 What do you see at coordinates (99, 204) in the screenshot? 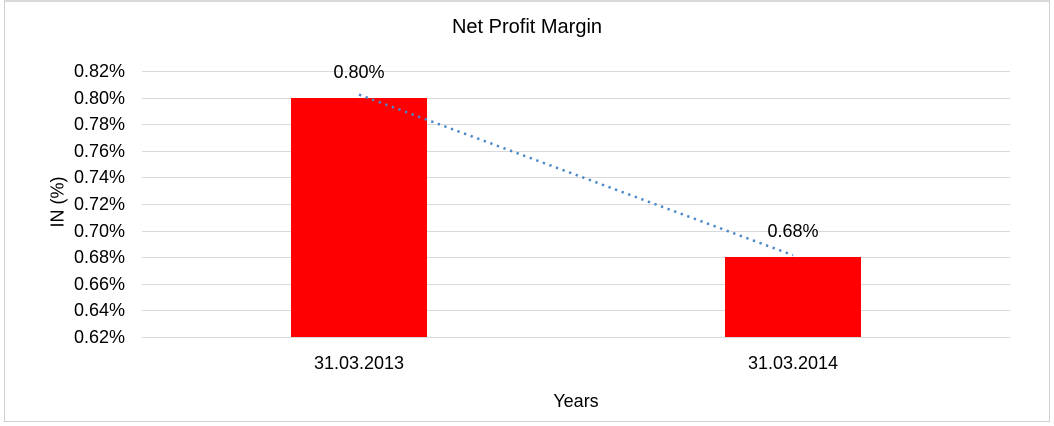
I see `y-tick-label: 0.72%` at bounding box center [99, 204].